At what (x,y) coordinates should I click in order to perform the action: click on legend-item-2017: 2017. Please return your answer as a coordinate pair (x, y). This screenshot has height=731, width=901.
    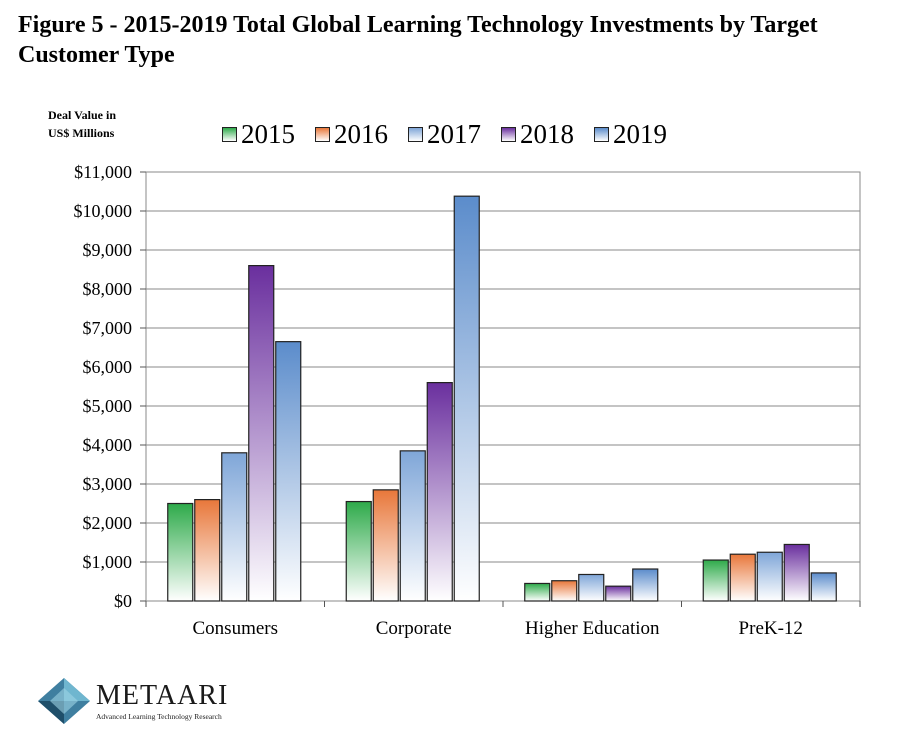
    Looking at the image, I should click on (444, 134).